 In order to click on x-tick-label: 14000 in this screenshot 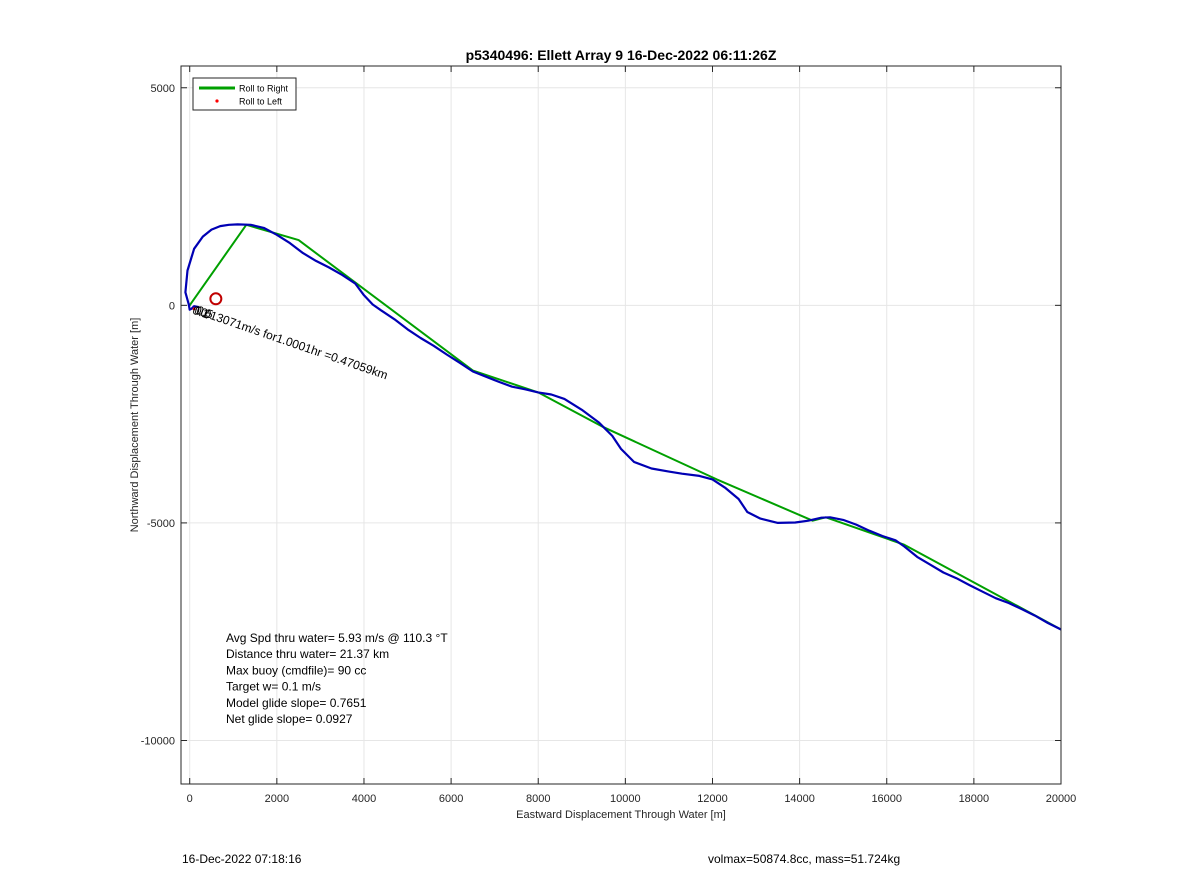, I will do `click(799, 799)`.